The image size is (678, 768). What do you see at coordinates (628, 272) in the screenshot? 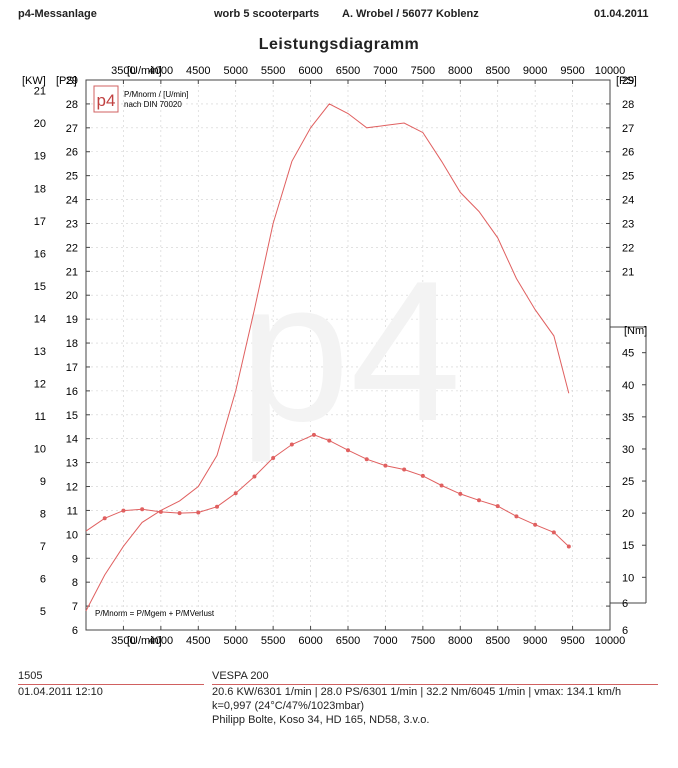
I see `ps-tick-label-right: 21` at bounding box center [628, 272].